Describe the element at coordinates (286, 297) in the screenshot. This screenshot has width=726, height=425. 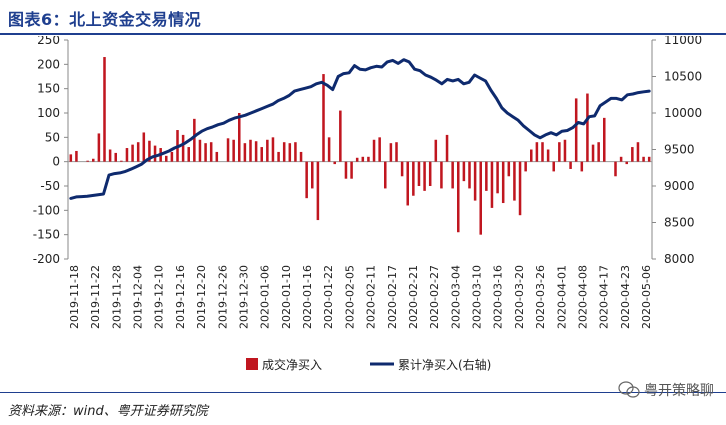
I see `x-tick-label: 2020-01-10` at that location.